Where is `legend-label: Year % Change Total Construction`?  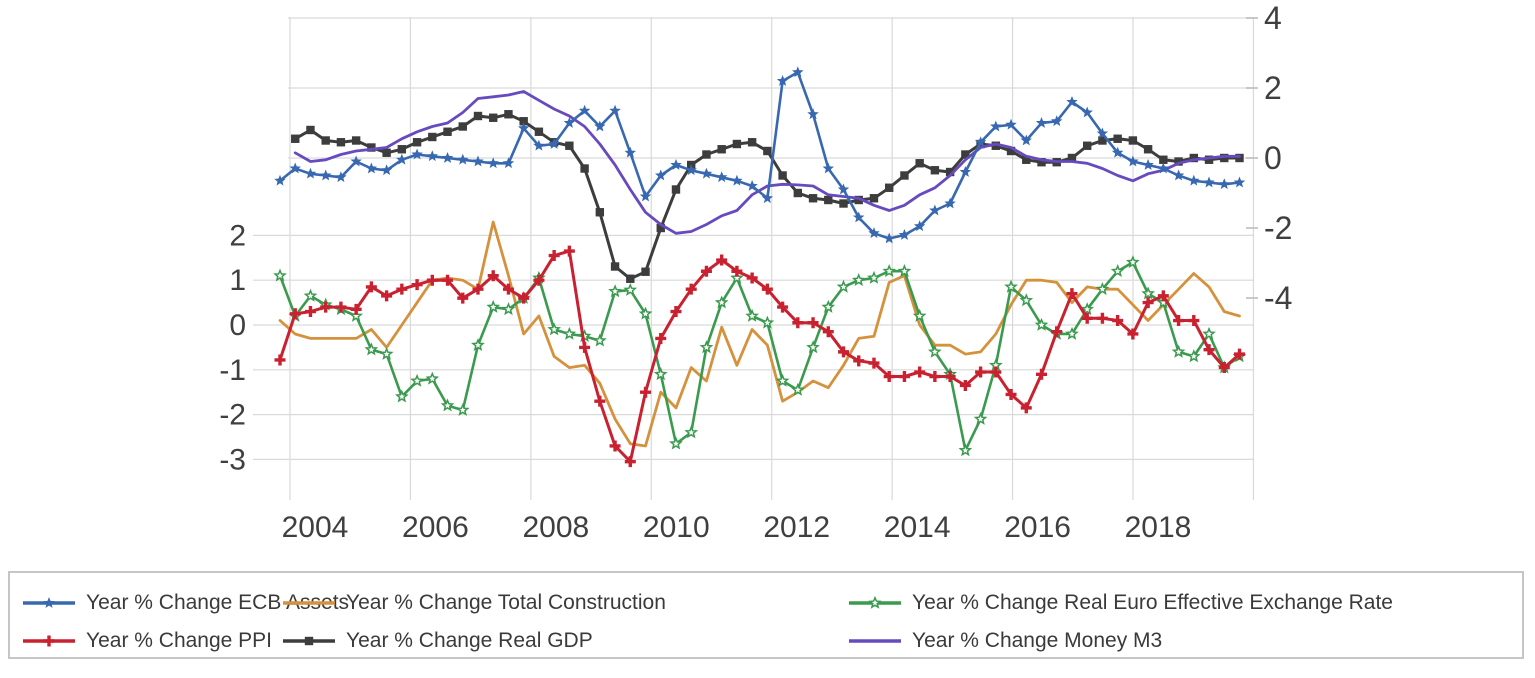
legend-label: Year % Change Total Construction is located at coordinates (506, 602).